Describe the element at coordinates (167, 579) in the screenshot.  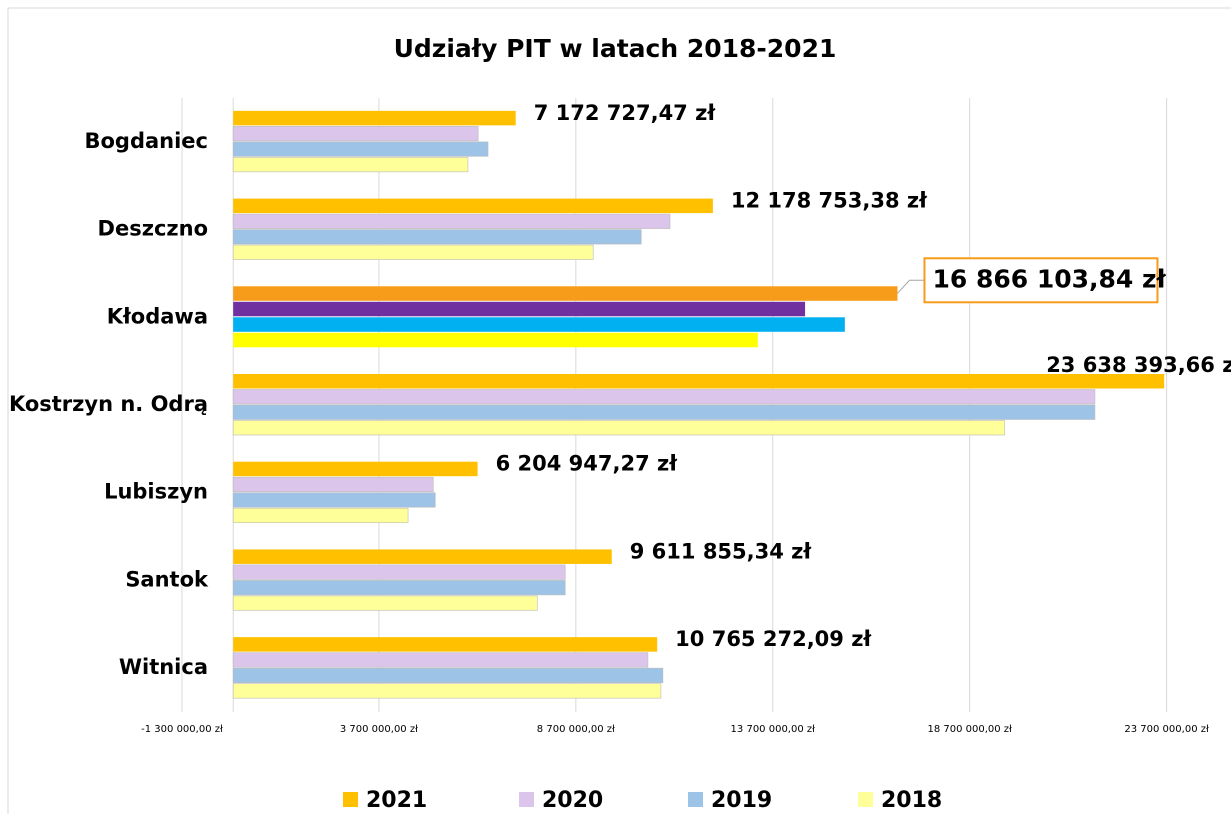
I see `y-tick-label: Santok` at that location.